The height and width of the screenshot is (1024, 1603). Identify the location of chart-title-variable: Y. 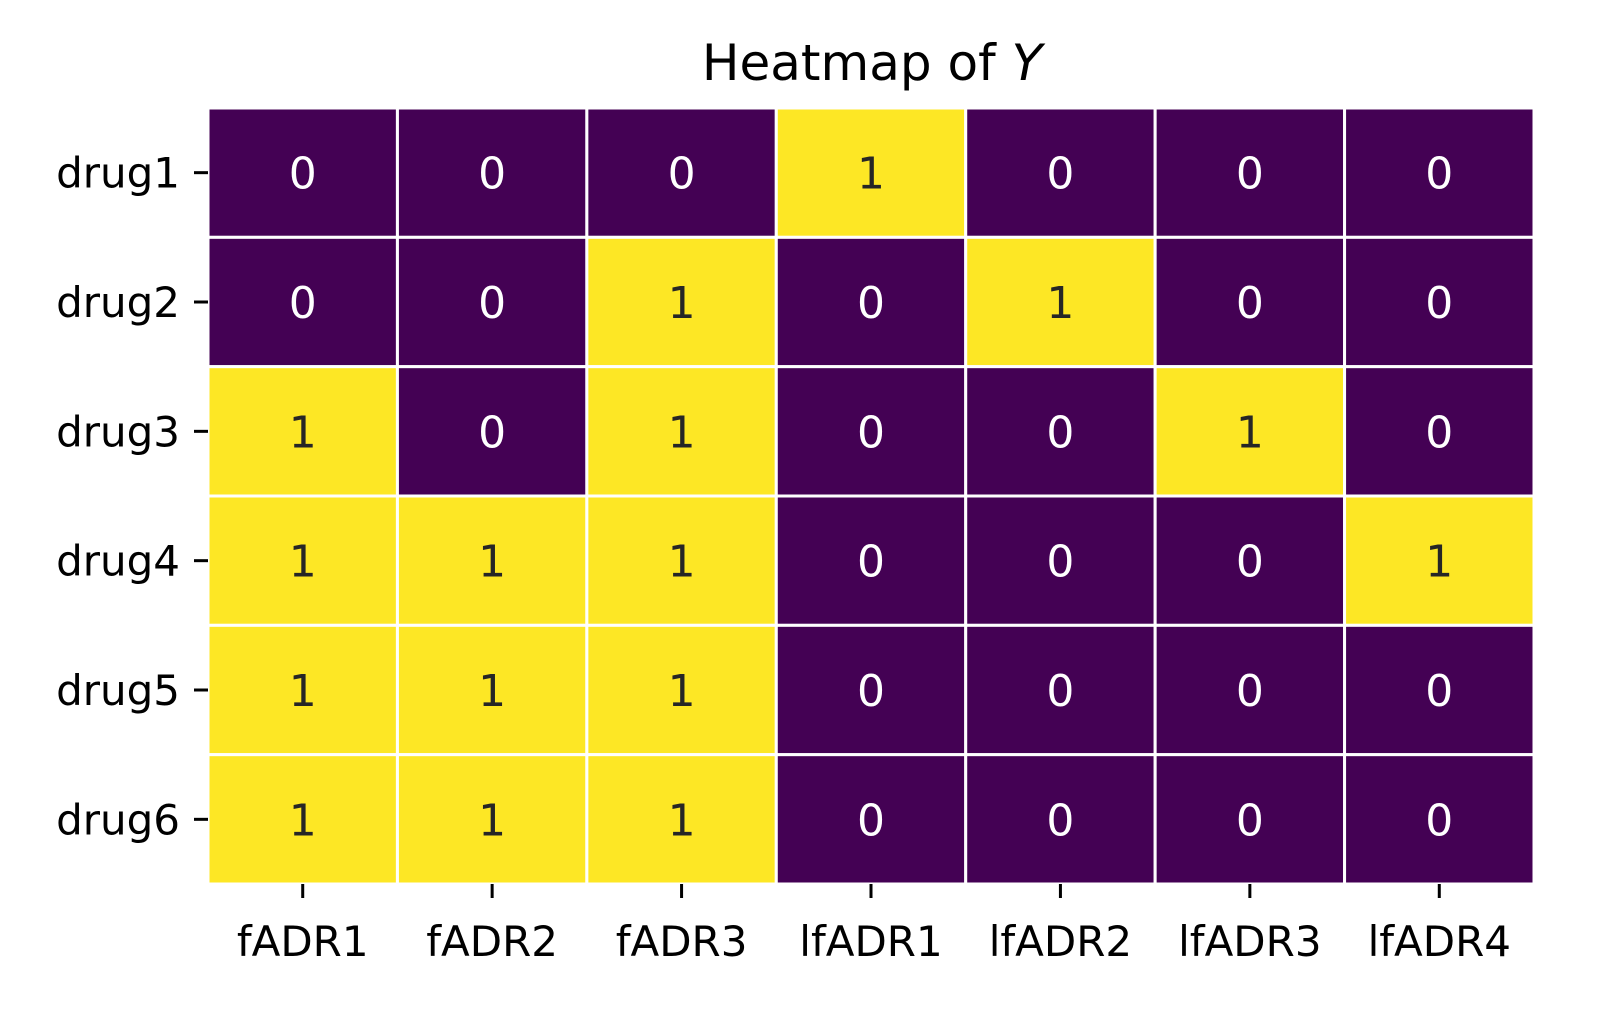
(1029, 63).